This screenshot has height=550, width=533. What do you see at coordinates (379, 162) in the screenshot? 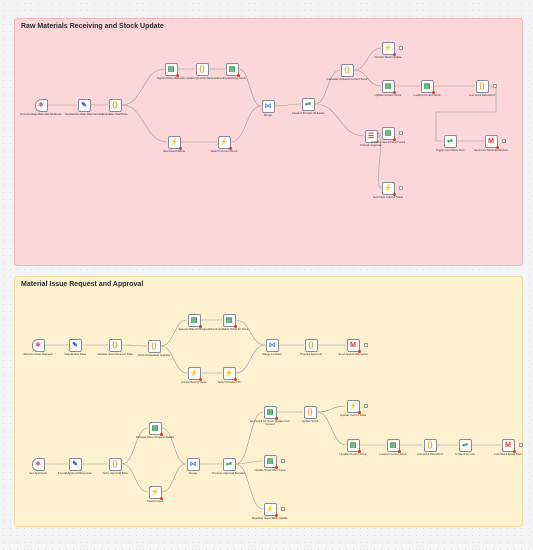
I see `connection-r_format-r_new_row` at bounding box center [379, 162].